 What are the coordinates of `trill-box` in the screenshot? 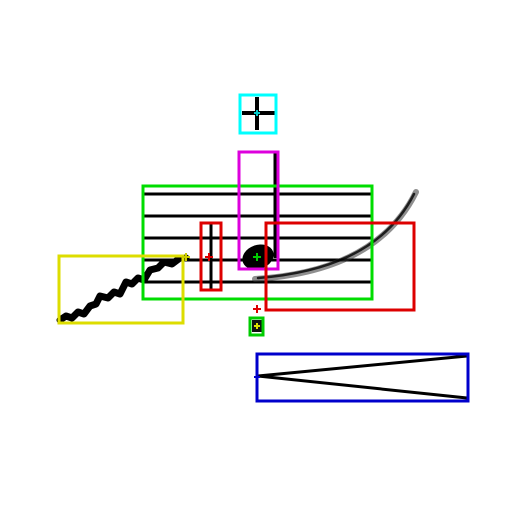 It's located at (121, 289).